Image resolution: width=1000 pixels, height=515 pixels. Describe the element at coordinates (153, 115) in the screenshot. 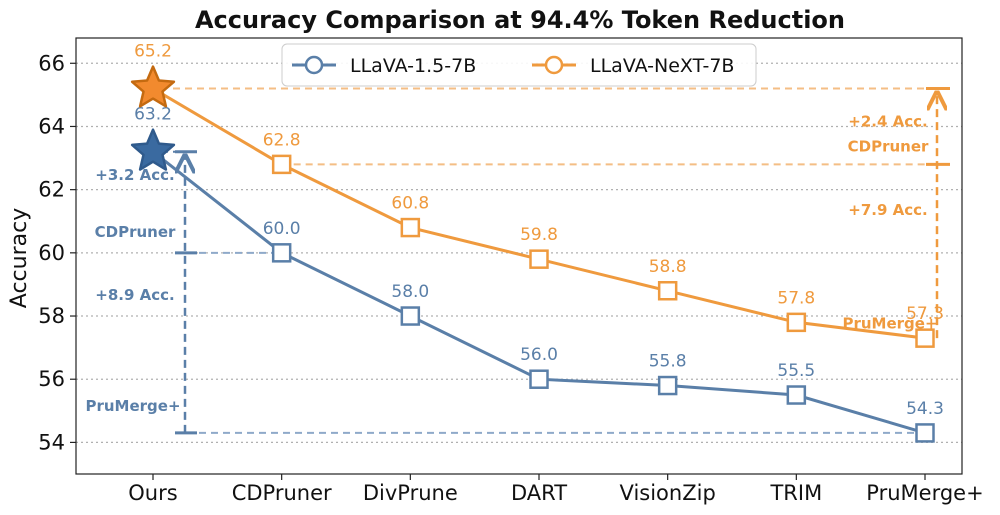

I see `data-label-llava15: 63.2` at that location.